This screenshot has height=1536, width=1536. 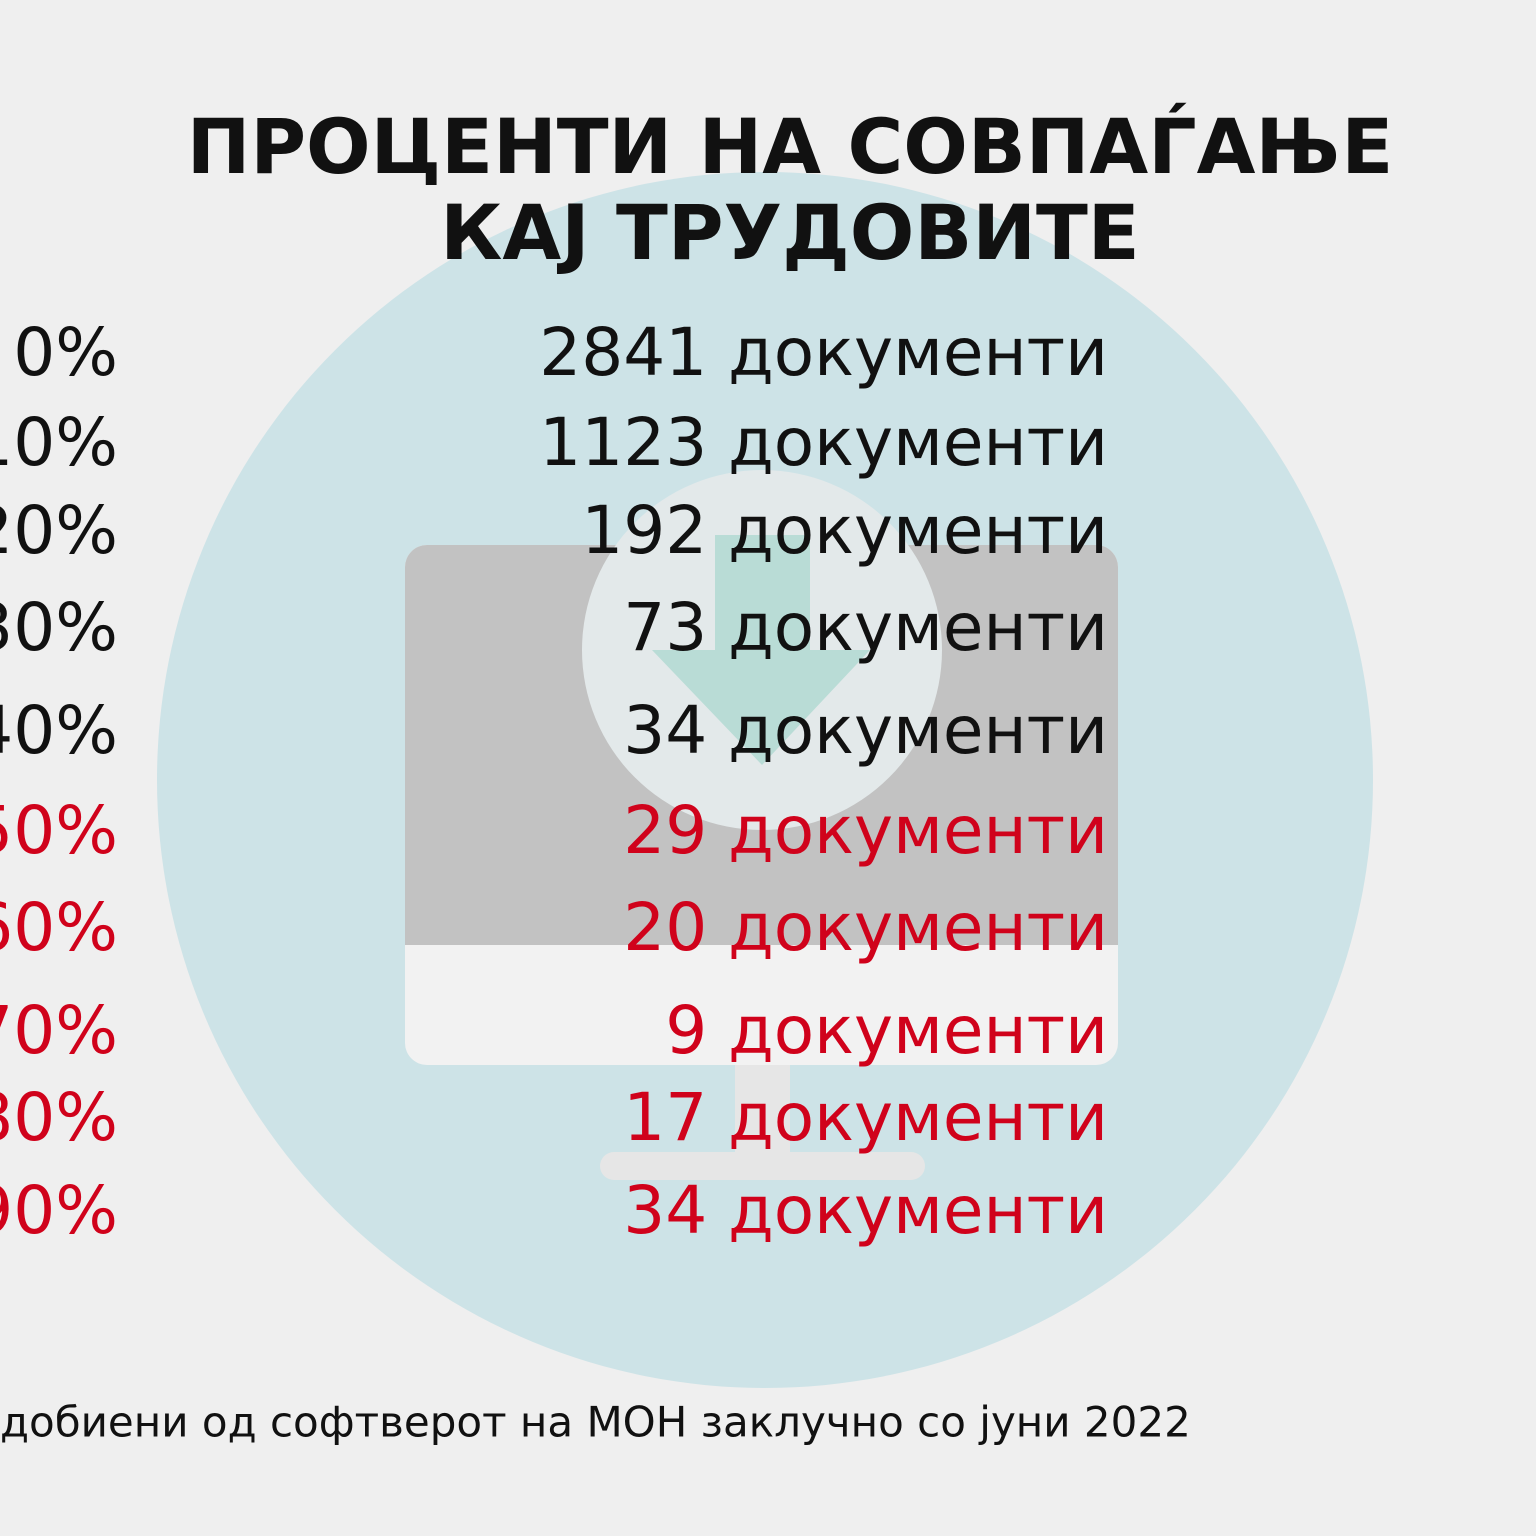 What do you see at coordinates (59, 627) in the screenshot?
I see `percent-label: 30%` at bounding box center [59, 627].